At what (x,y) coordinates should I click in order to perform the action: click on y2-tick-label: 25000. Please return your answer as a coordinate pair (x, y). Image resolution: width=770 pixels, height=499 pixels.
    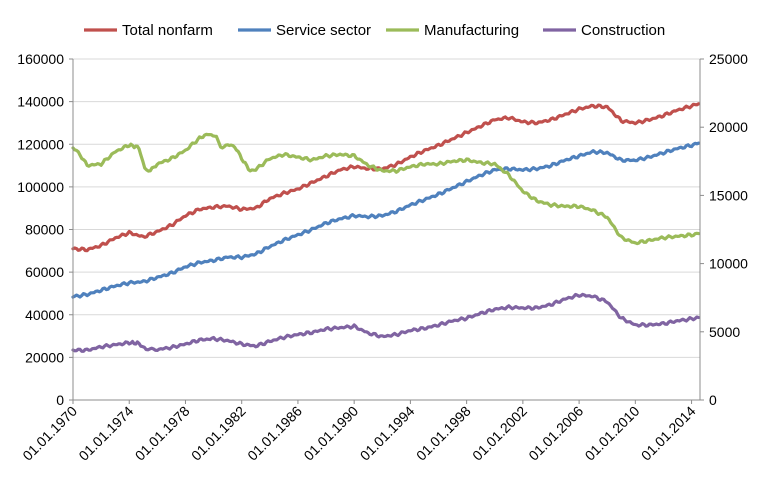
    Looking at the image, I should click on (728, 59).